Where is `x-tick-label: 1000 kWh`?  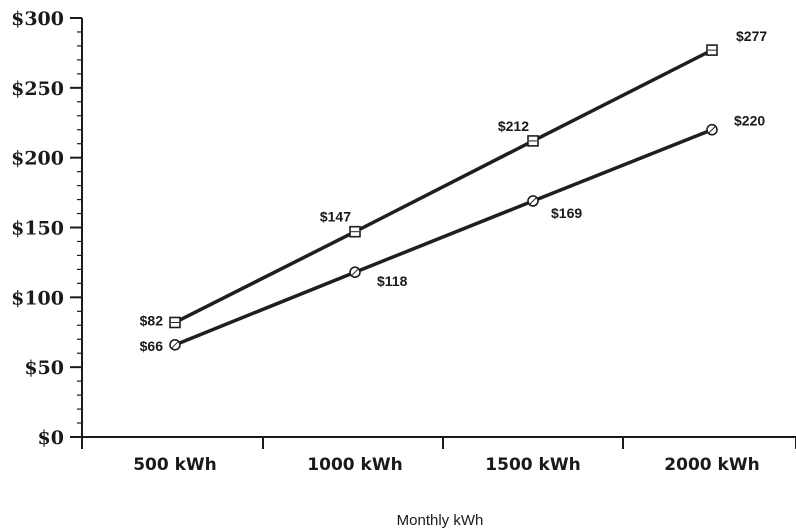
x-tick-label: 1000 kWh is located at coordinates (354, 465).